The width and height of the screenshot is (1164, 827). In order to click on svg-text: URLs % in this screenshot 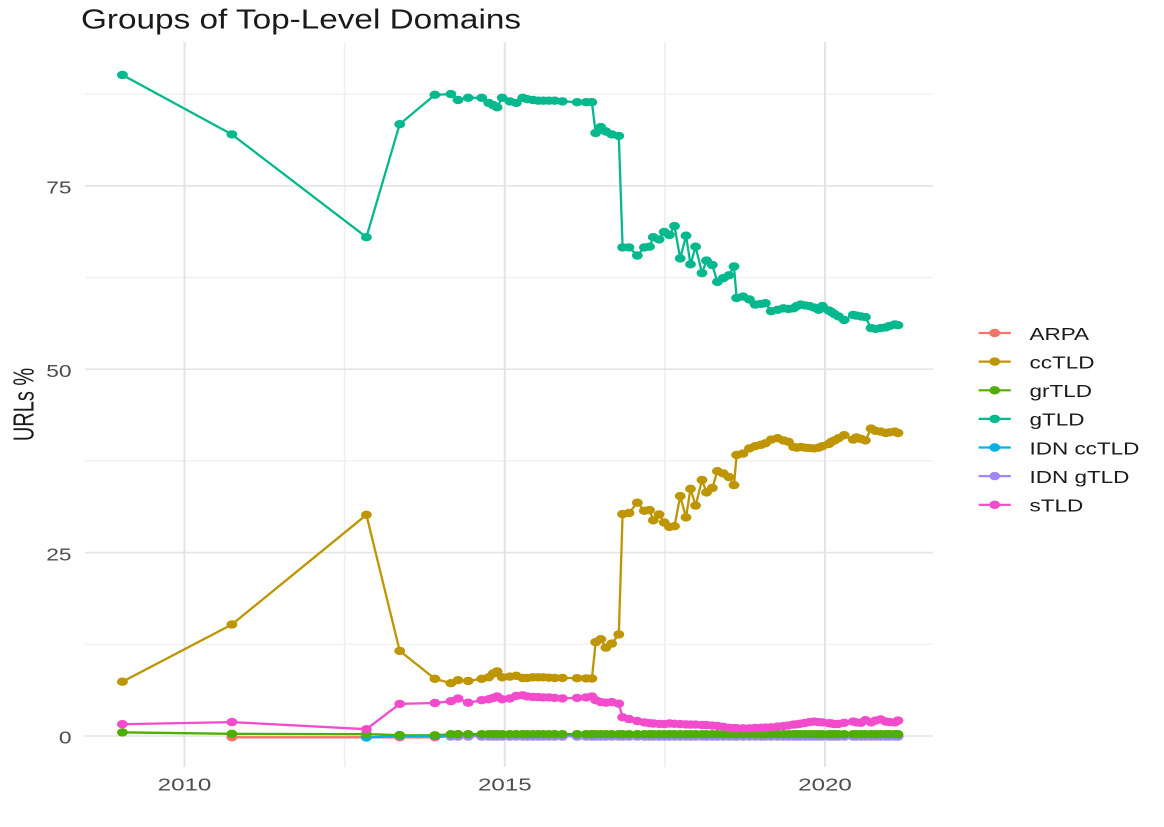, I will do `click(24, 404)`.